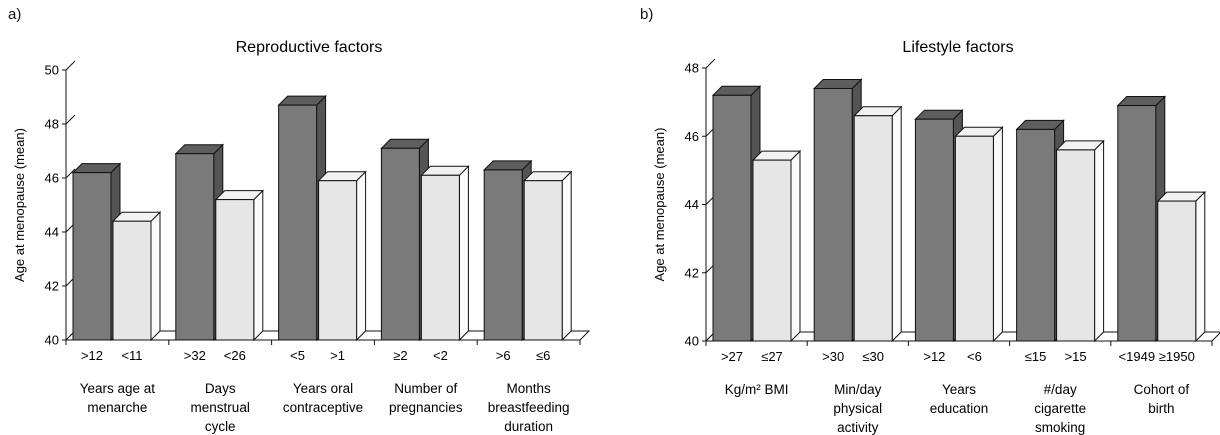  What do you see at coordinates (195, 355) in the screenshot?
I see `bar-label: >32` at bounding box center [195, 355].